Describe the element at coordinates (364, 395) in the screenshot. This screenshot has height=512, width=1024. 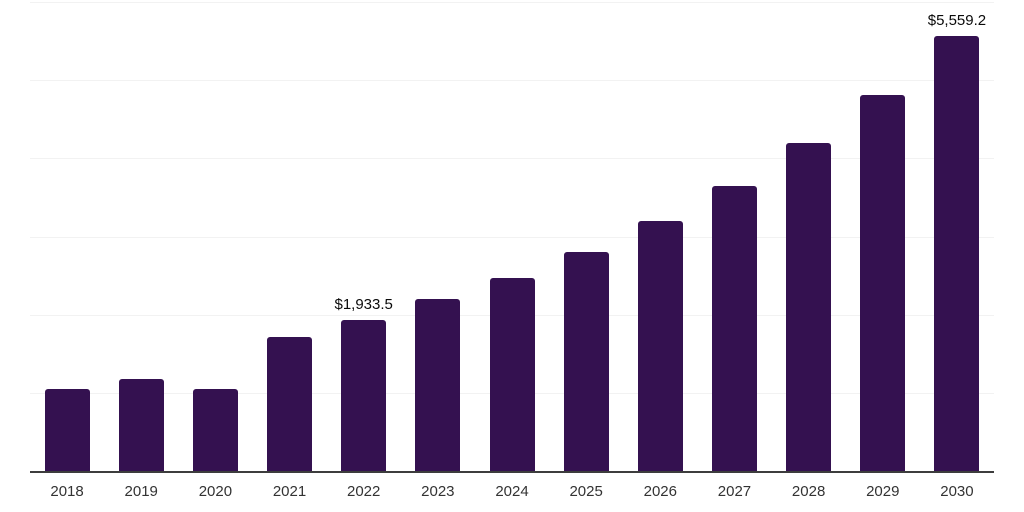
I see `bar-2022` at that location.